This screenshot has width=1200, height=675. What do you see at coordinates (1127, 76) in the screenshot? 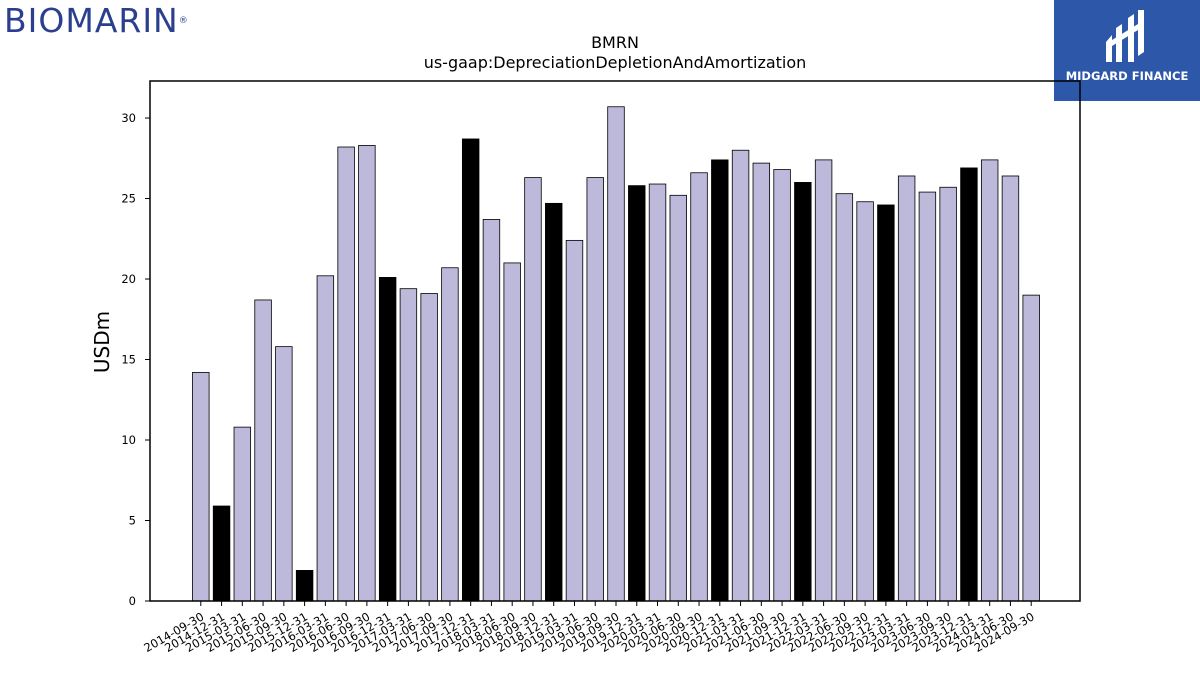
I see `midgard-finance-text: MIDGARD FINANCE` at bounding box center [1127, 76].